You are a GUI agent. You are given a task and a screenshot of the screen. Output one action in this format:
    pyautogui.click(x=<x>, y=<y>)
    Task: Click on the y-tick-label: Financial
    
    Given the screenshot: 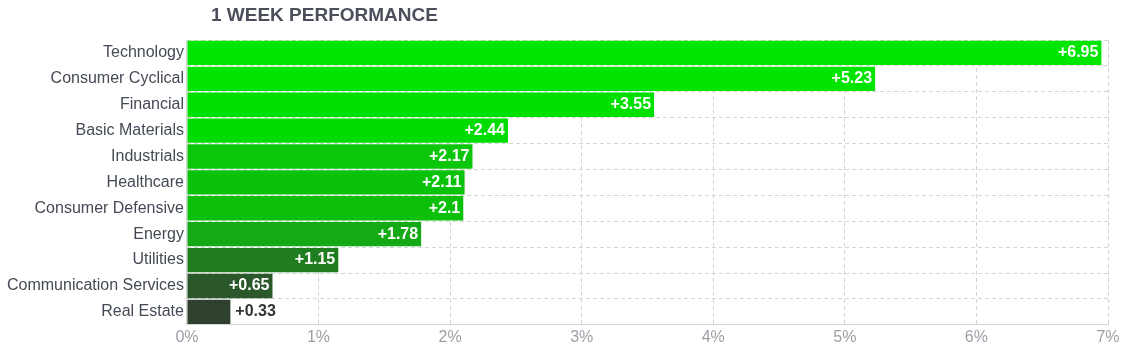 What is the action you would take?
    pyautogui.click(x=151, y=104)
    